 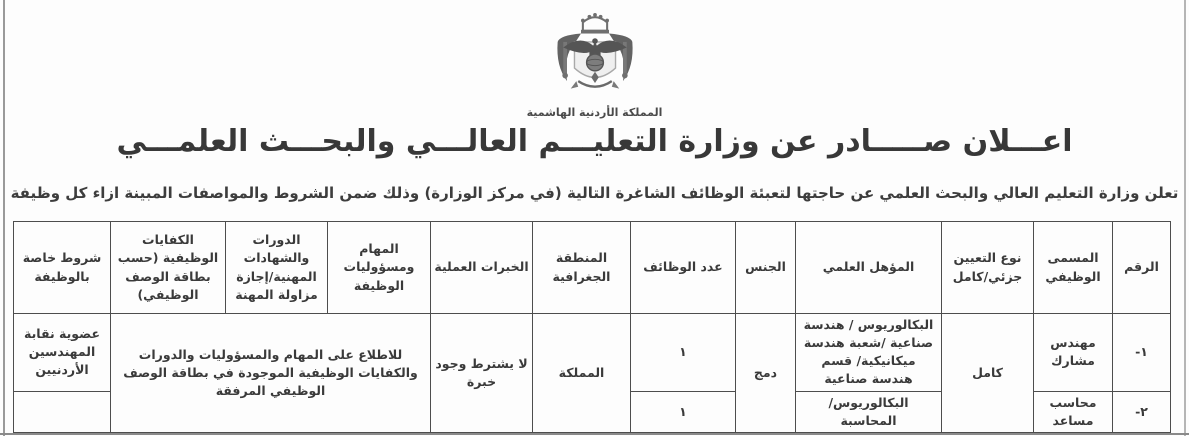 I want to click on table-row: ٢- محاسب مساعد البكالوريوس/ المحاسبة ١, so click(x=592, y=411).